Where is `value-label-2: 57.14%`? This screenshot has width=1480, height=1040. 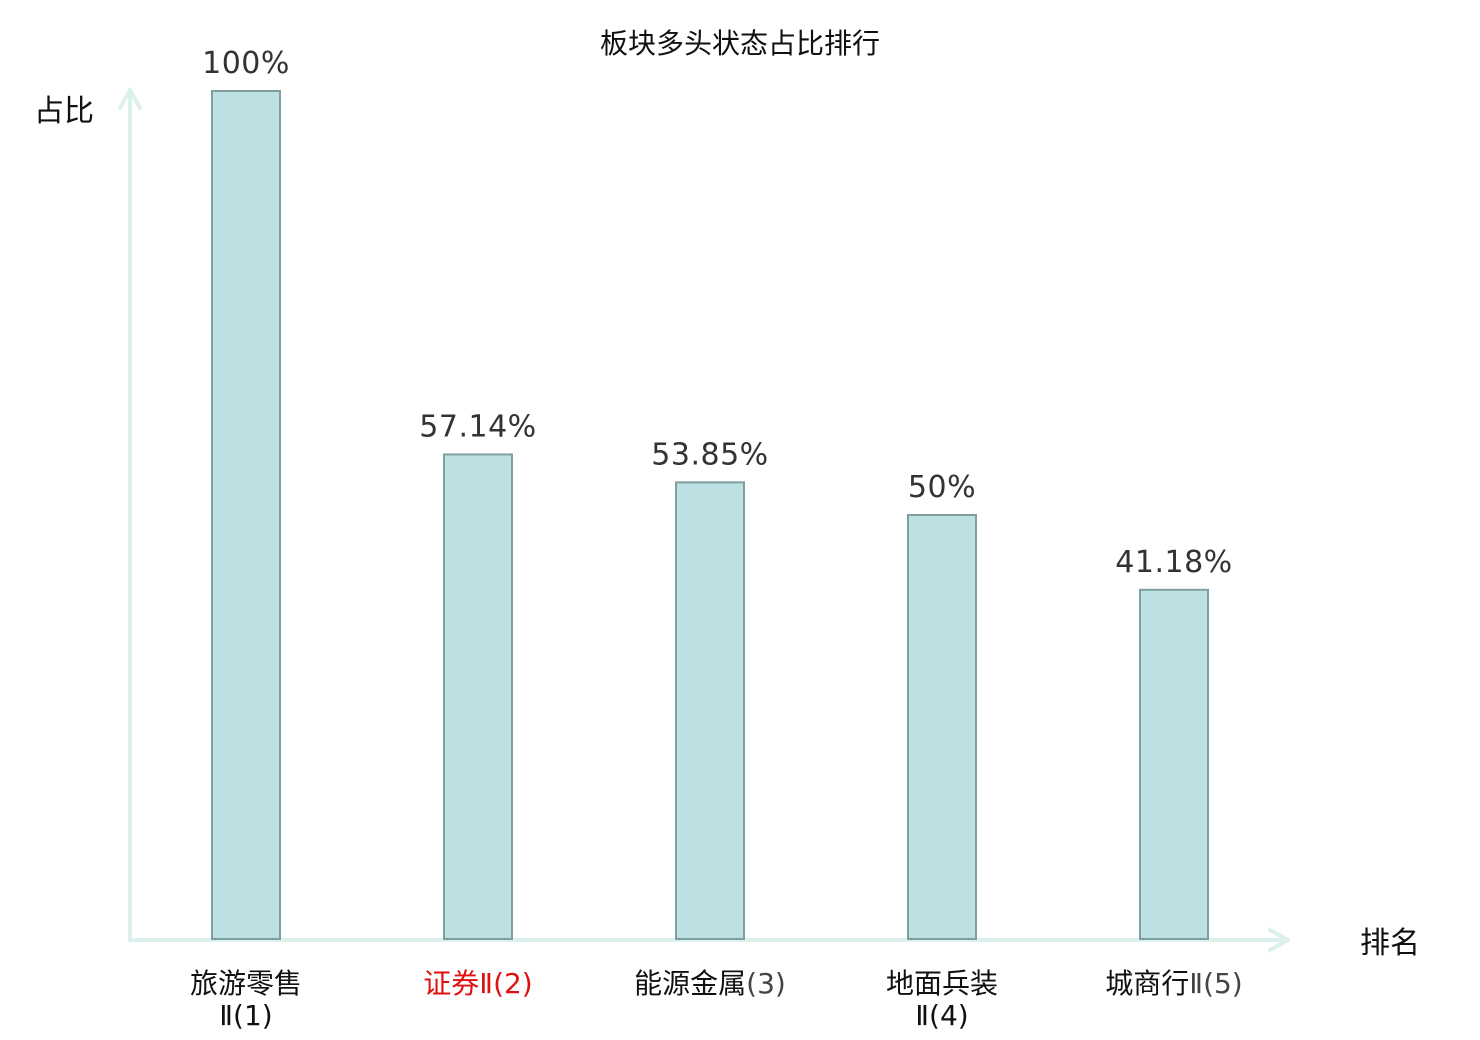
value-label-2: 57.14% is located at coordinates (477, 426).